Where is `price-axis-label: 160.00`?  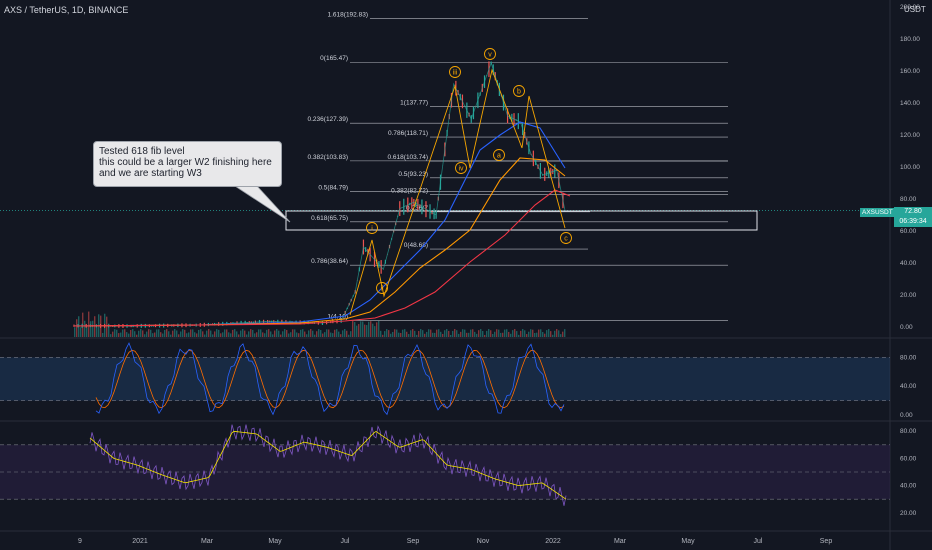
price-axis-label: 160.00 is located at coordinates (910, 71).